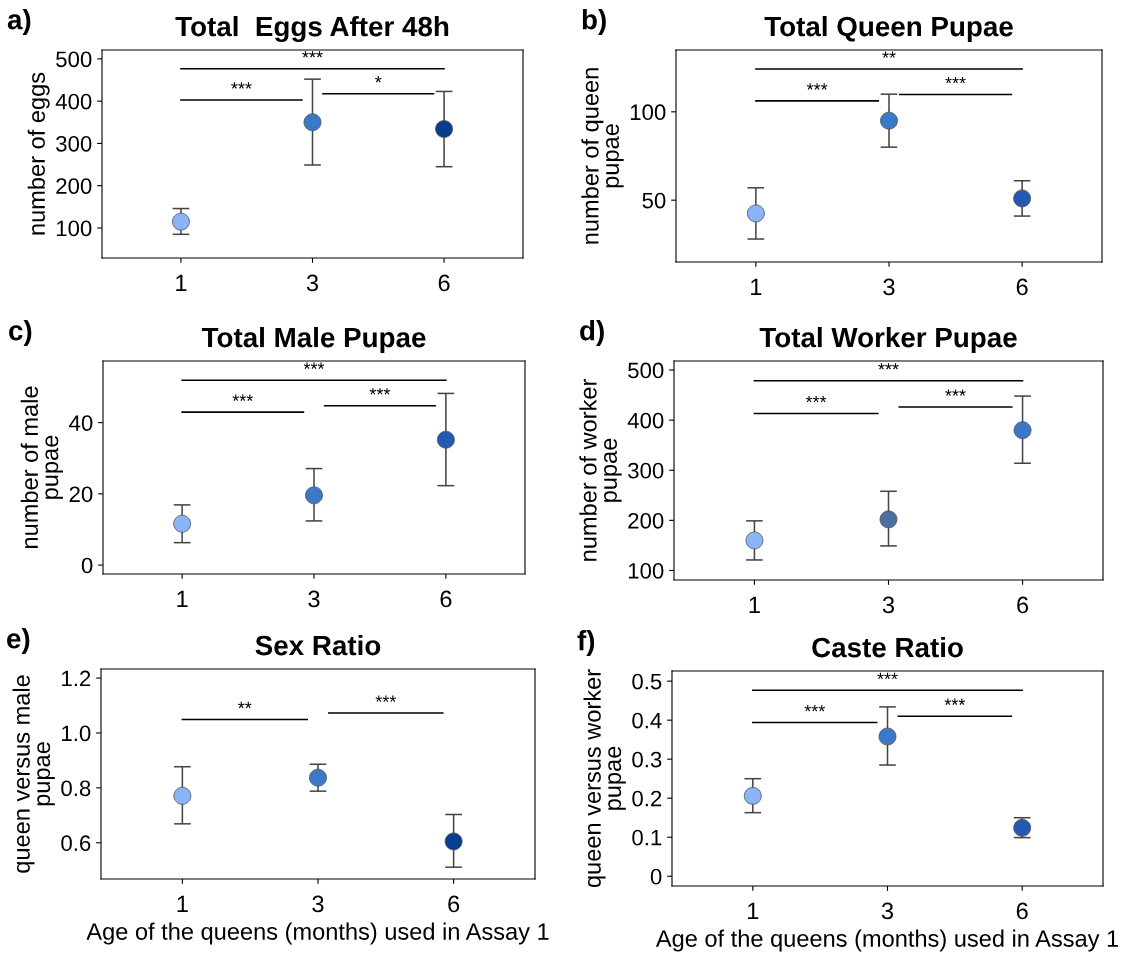 The width and height of the screenshot is (1142, 953). Describe the element at coordinates (888, 28) in the screenshot. I see `chart-title: Total Queen Pupae` at that location.